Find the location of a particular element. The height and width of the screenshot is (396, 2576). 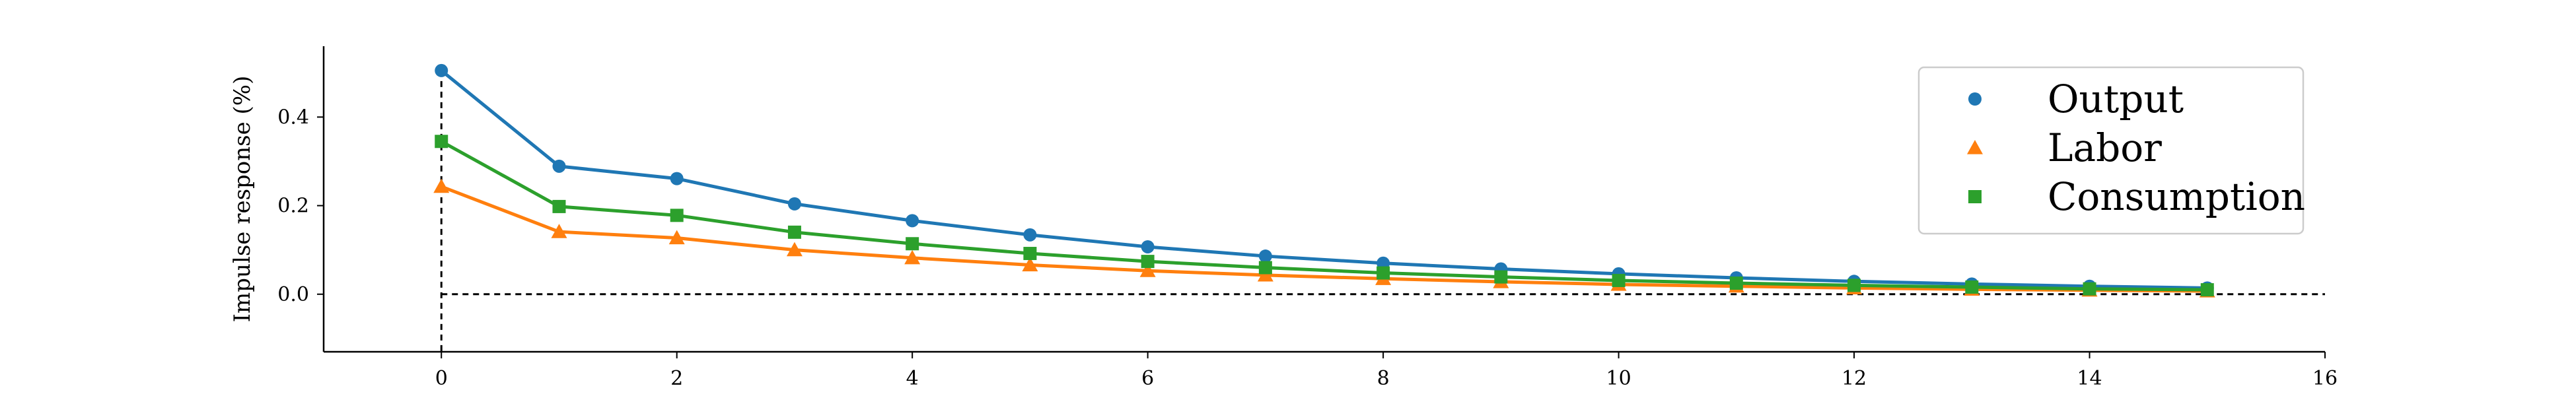

legend-label-labor: Labor is located at coordinates (2105, 147).